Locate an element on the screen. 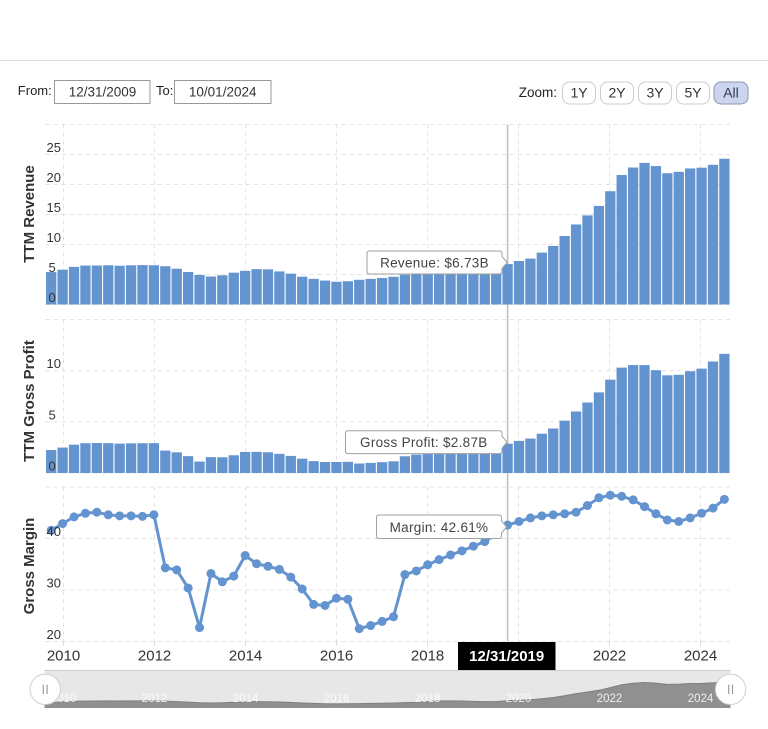 The height and width of the screenshot is (729, 768). svg-text: To: is located at coordinates (164, 90).